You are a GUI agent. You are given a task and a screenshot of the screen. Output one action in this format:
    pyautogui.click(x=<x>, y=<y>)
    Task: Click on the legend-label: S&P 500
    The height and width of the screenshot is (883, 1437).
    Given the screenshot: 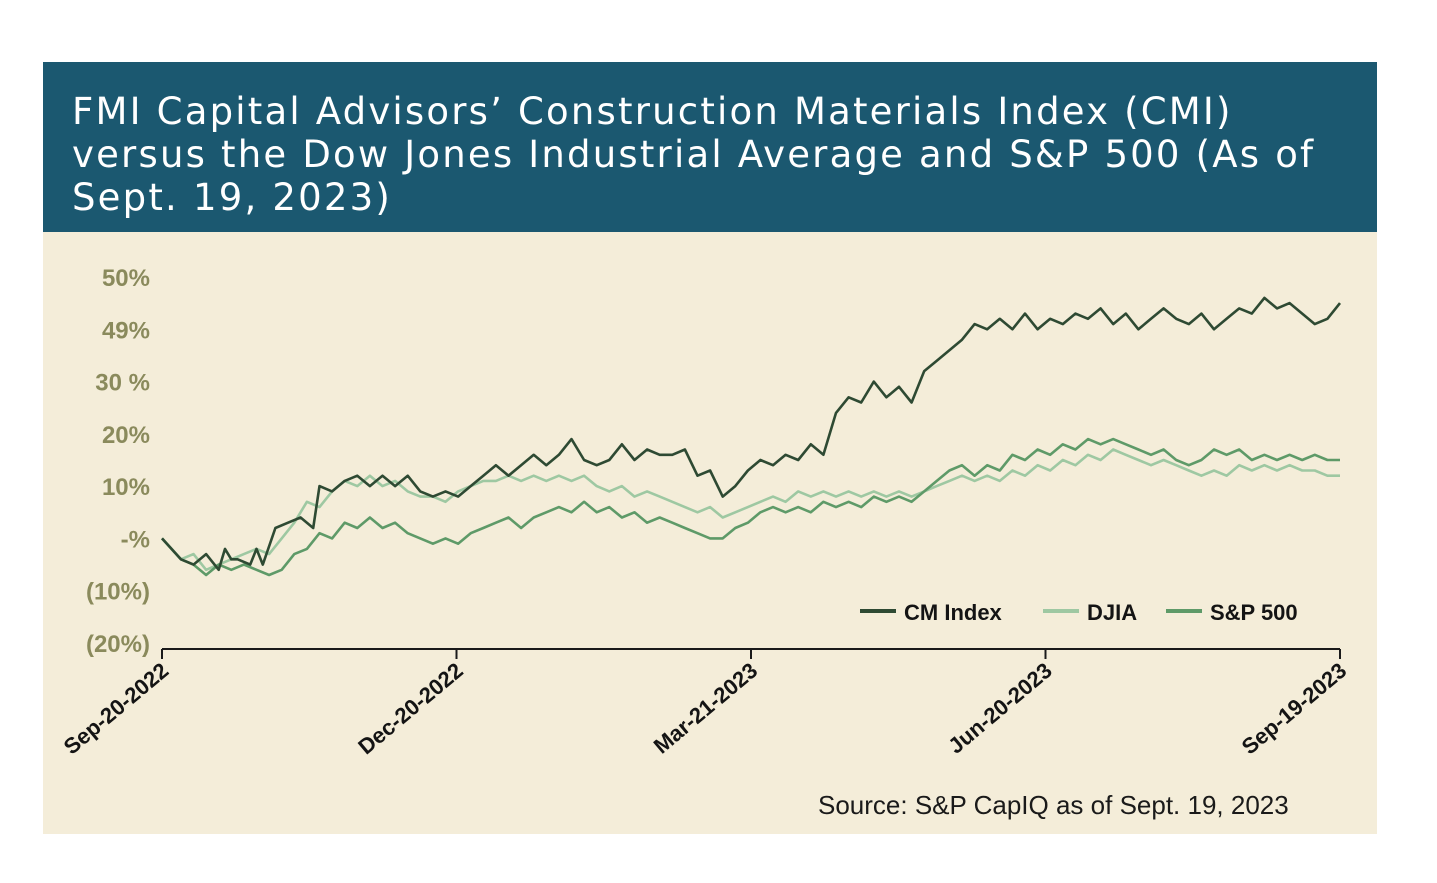 What is the action you would take?
    pyautogui.click(x=1254, y=612)
    